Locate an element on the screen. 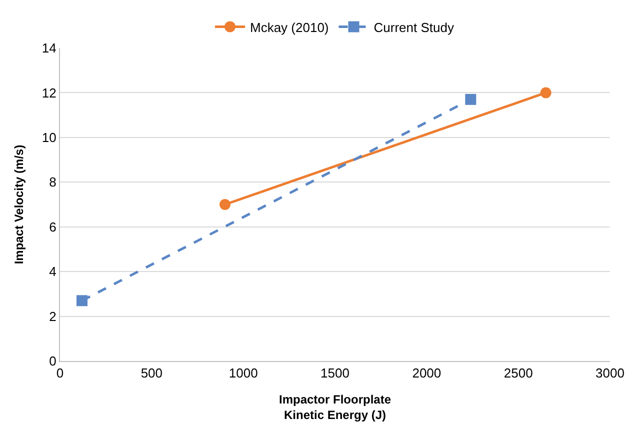 This screenshot has width=635, height=436. x-tick-label: 1500 is located at coordinates (335, 373).